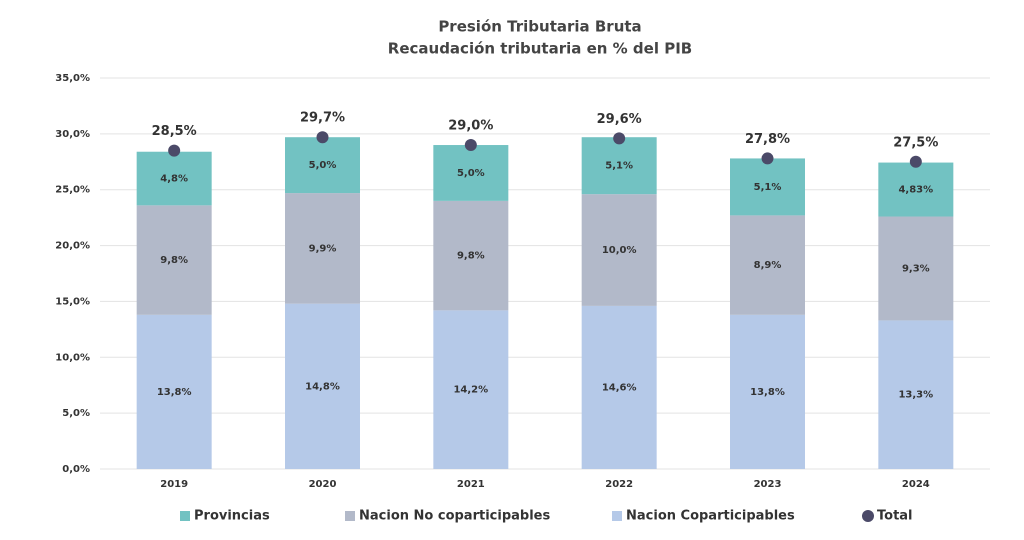 The width and height of the screenshot is (1024, 540). I want to click on x-tick-label: 2020, so click(323, 484).